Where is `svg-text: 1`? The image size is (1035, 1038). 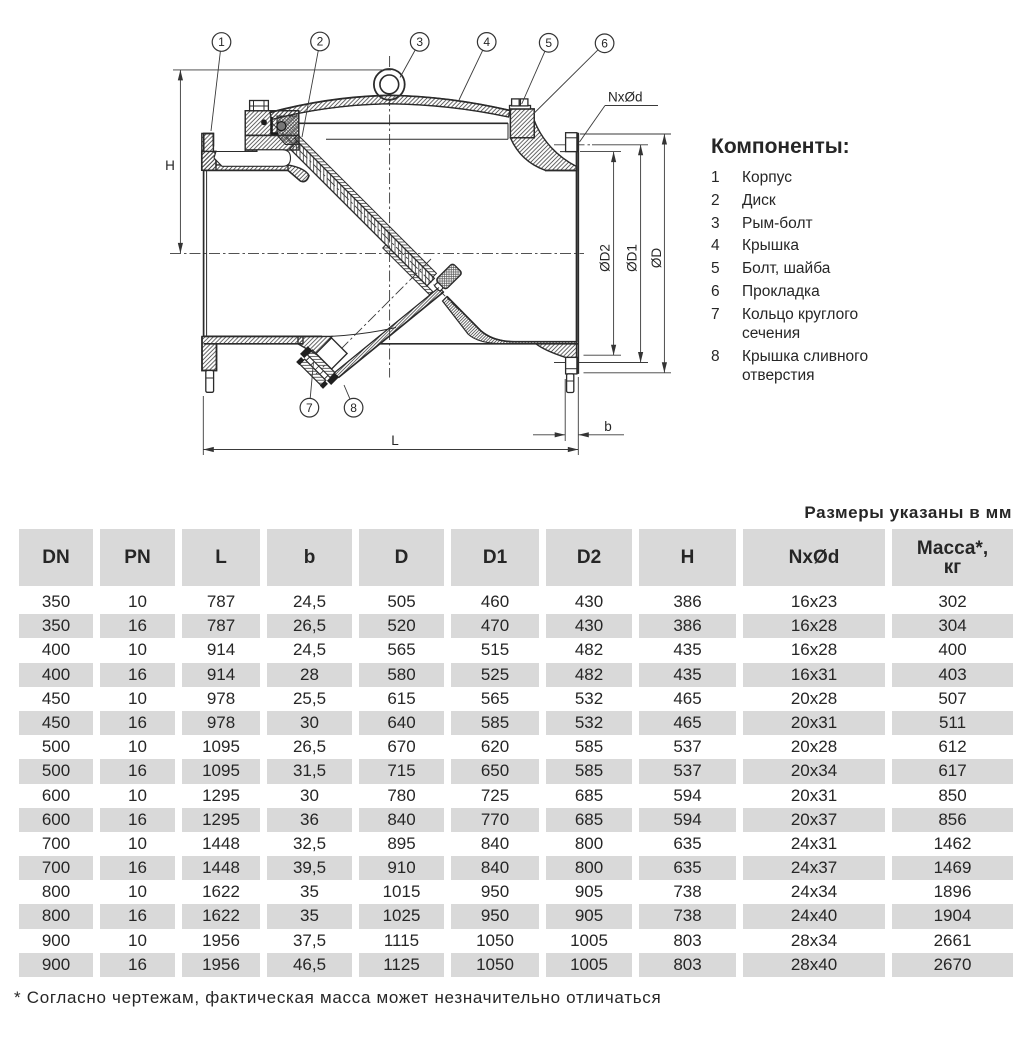
svg-text: 1 is located at coordinates (221, 42).